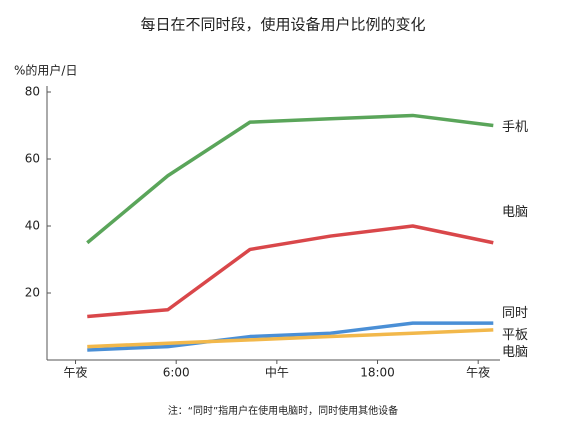  What do you see at coordinates (515, 343) in the screenshot?
I see `series-label: 平板电脑` at bounding box center [515, 343].